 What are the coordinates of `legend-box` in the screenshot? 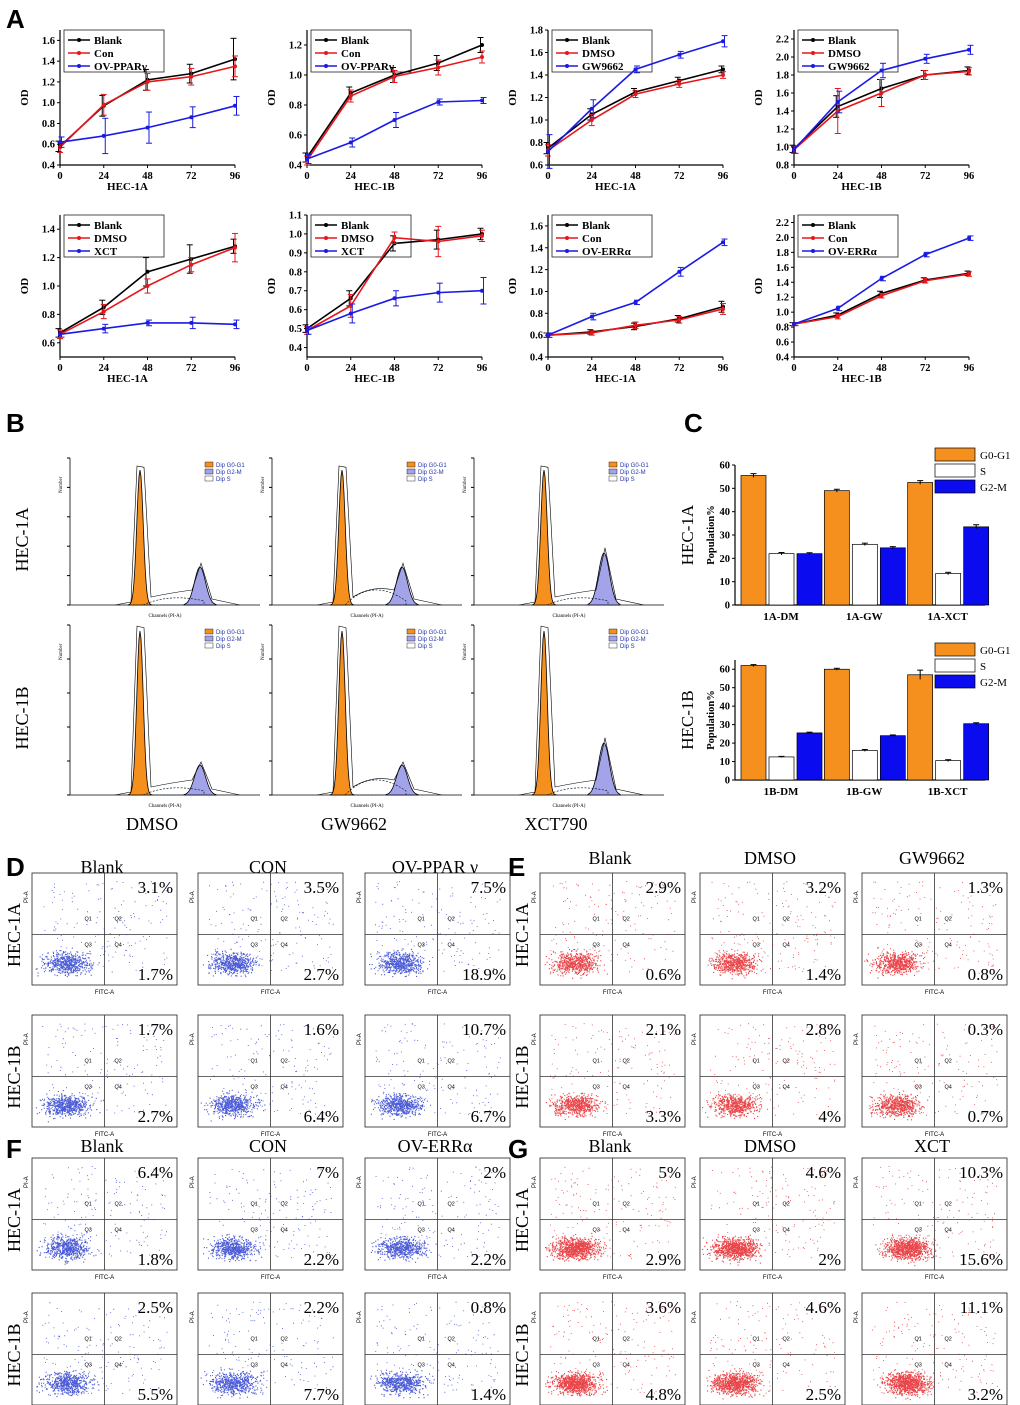 It's located at (848, 236).